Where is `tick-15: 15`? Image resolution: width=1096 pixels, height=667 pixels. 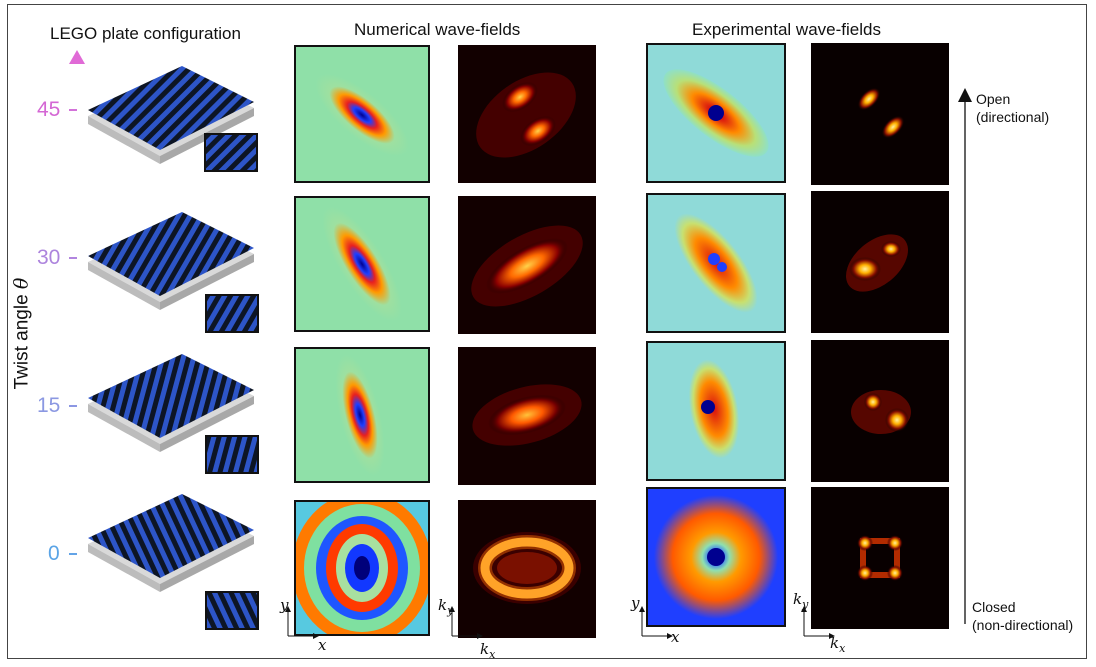 tick-15: 15 is located at coordinates (49, 405).